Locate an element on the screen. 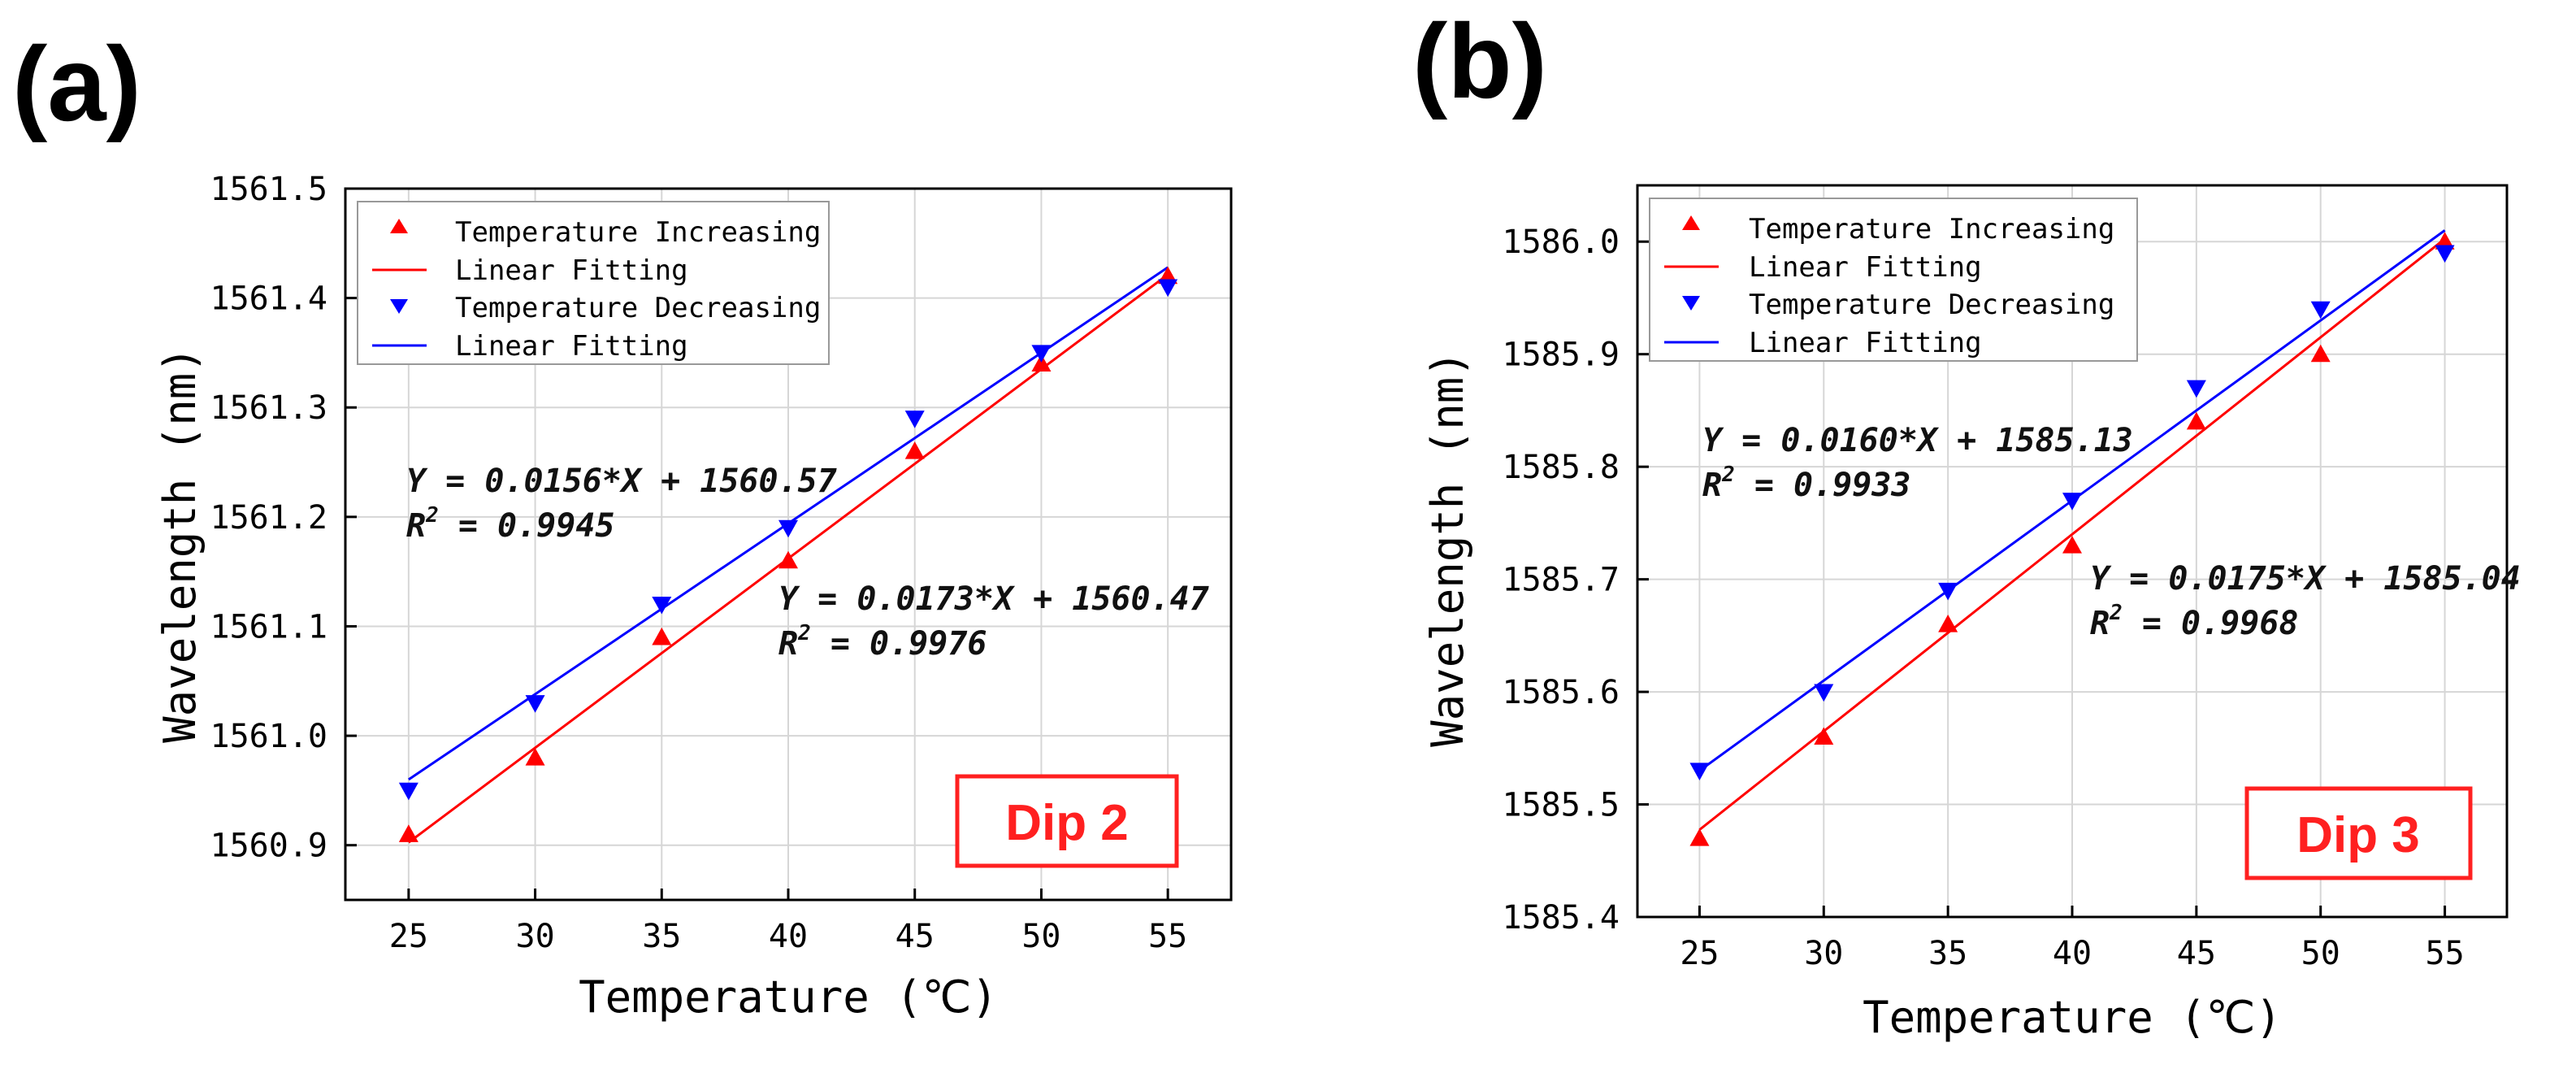  dip-badge-label-b: Dip 3 is located at coordinates (2358, 835).